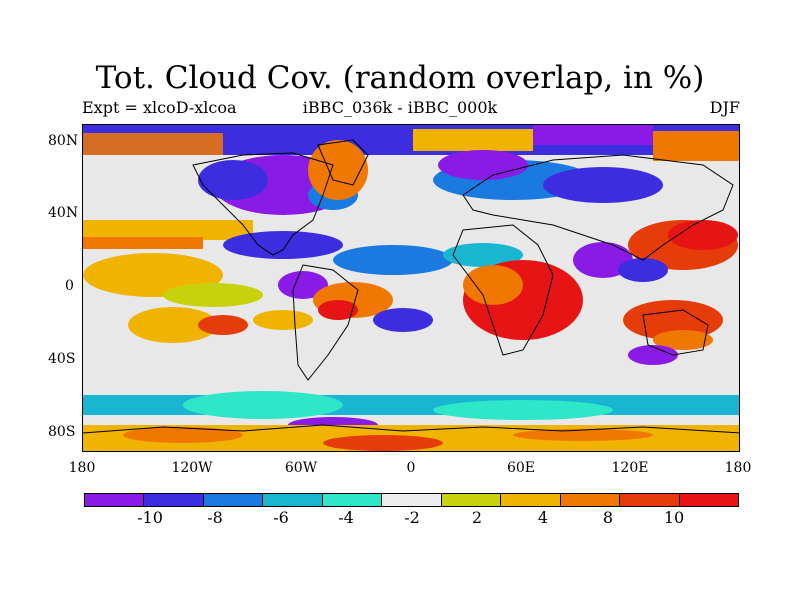 Image resolution: width=800 pixels, height=600 pixels. What do you see at coordinates (674, 517) in the screenshot?
I see `colorbar-label: 10` at bounding box center [674, 517].